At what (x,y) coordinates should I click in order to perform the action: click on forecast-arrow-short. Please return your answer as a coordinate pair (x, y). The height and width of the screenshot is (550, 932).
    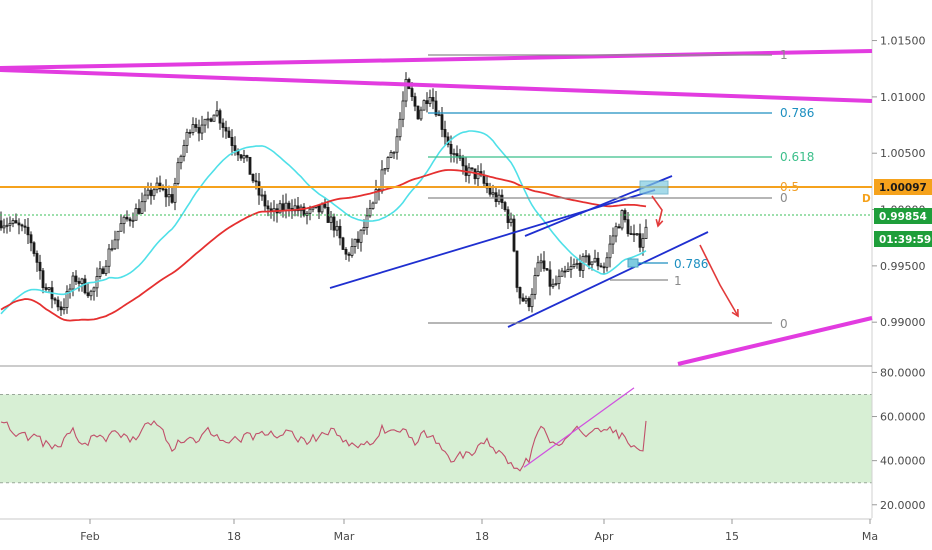
    Looking at the image, I should click on (657, 211).